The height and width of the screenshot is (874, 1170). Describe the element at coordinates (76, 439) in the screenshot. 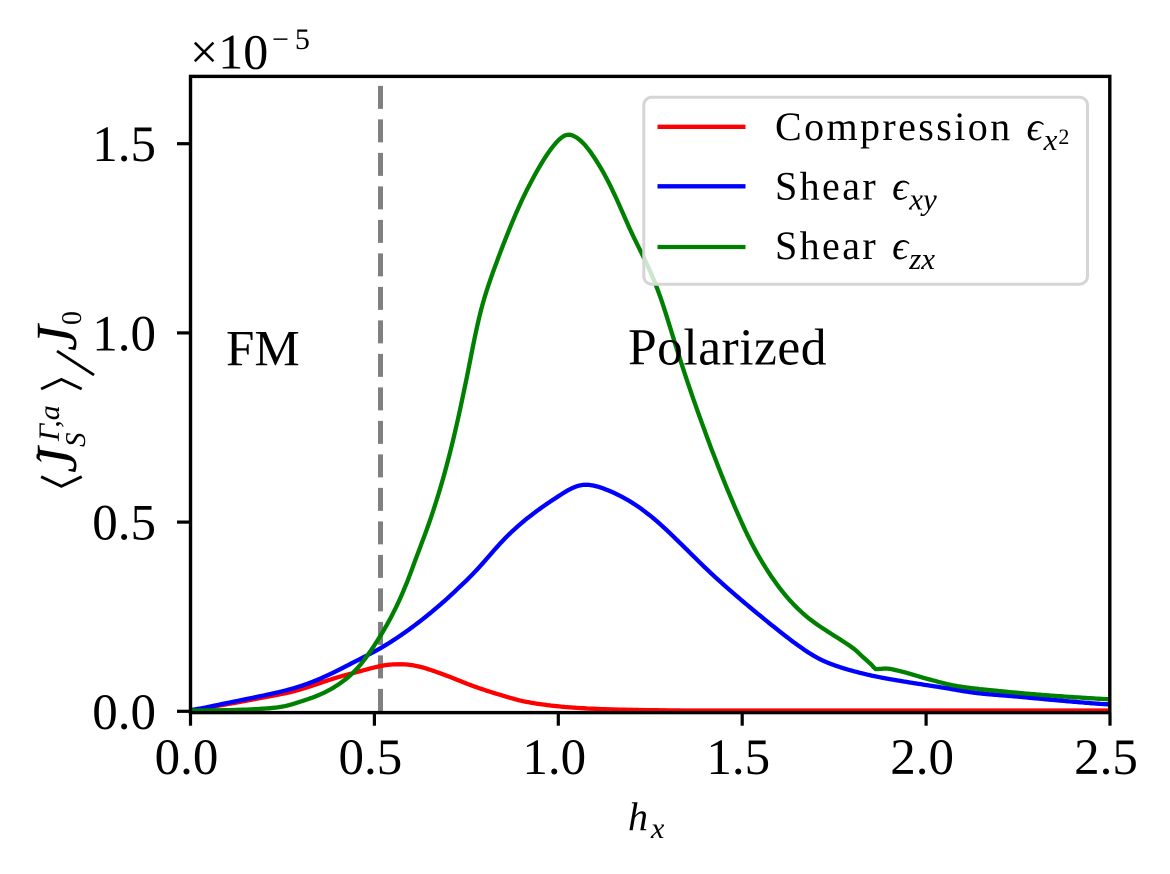

I see `svg-text: S` at that location.